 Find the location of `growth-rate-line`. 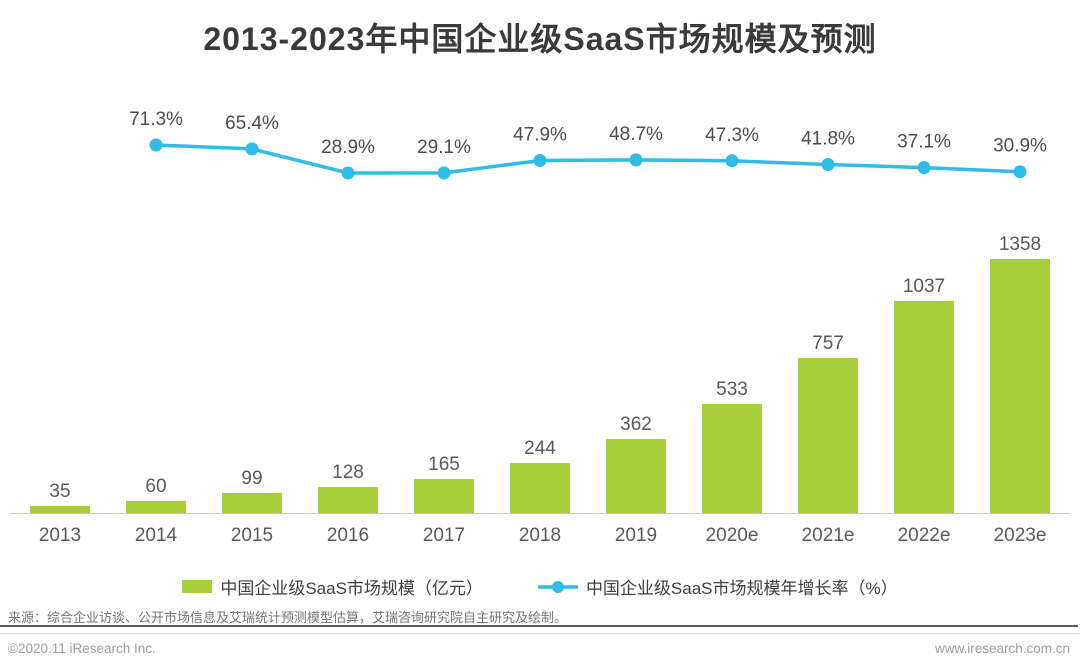

growth-rate-line is located at coordinates (588, 159).